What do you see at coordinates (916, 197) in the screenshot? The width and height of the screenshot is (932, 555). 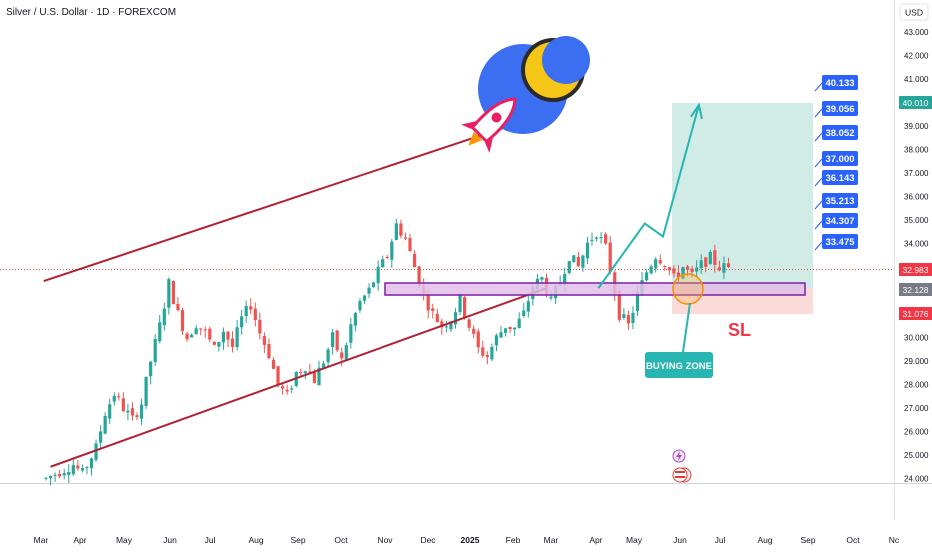 I see `price-tick-label: 36.000` at bounding box center [916, 197].